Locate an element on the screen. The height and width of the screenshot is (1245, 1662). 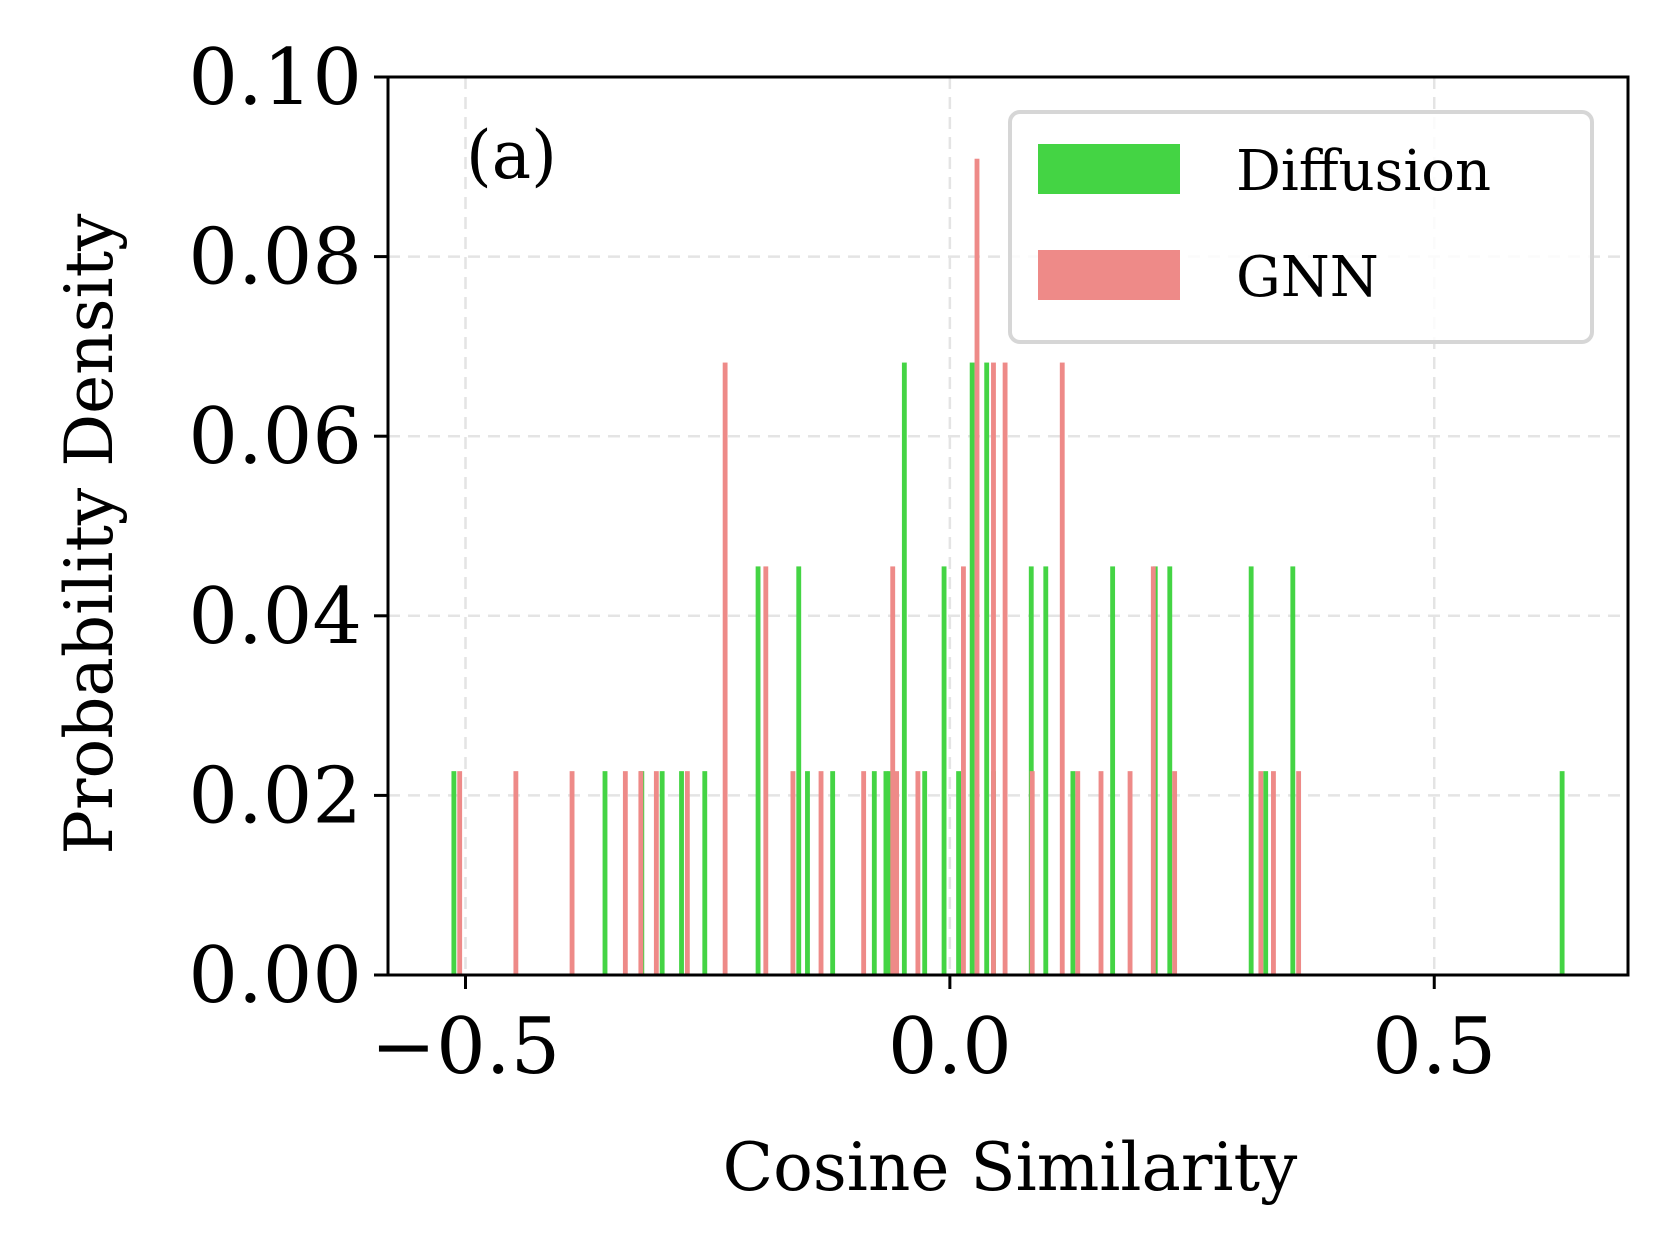
panel-label: (a) is located at coordinates (511, 155).